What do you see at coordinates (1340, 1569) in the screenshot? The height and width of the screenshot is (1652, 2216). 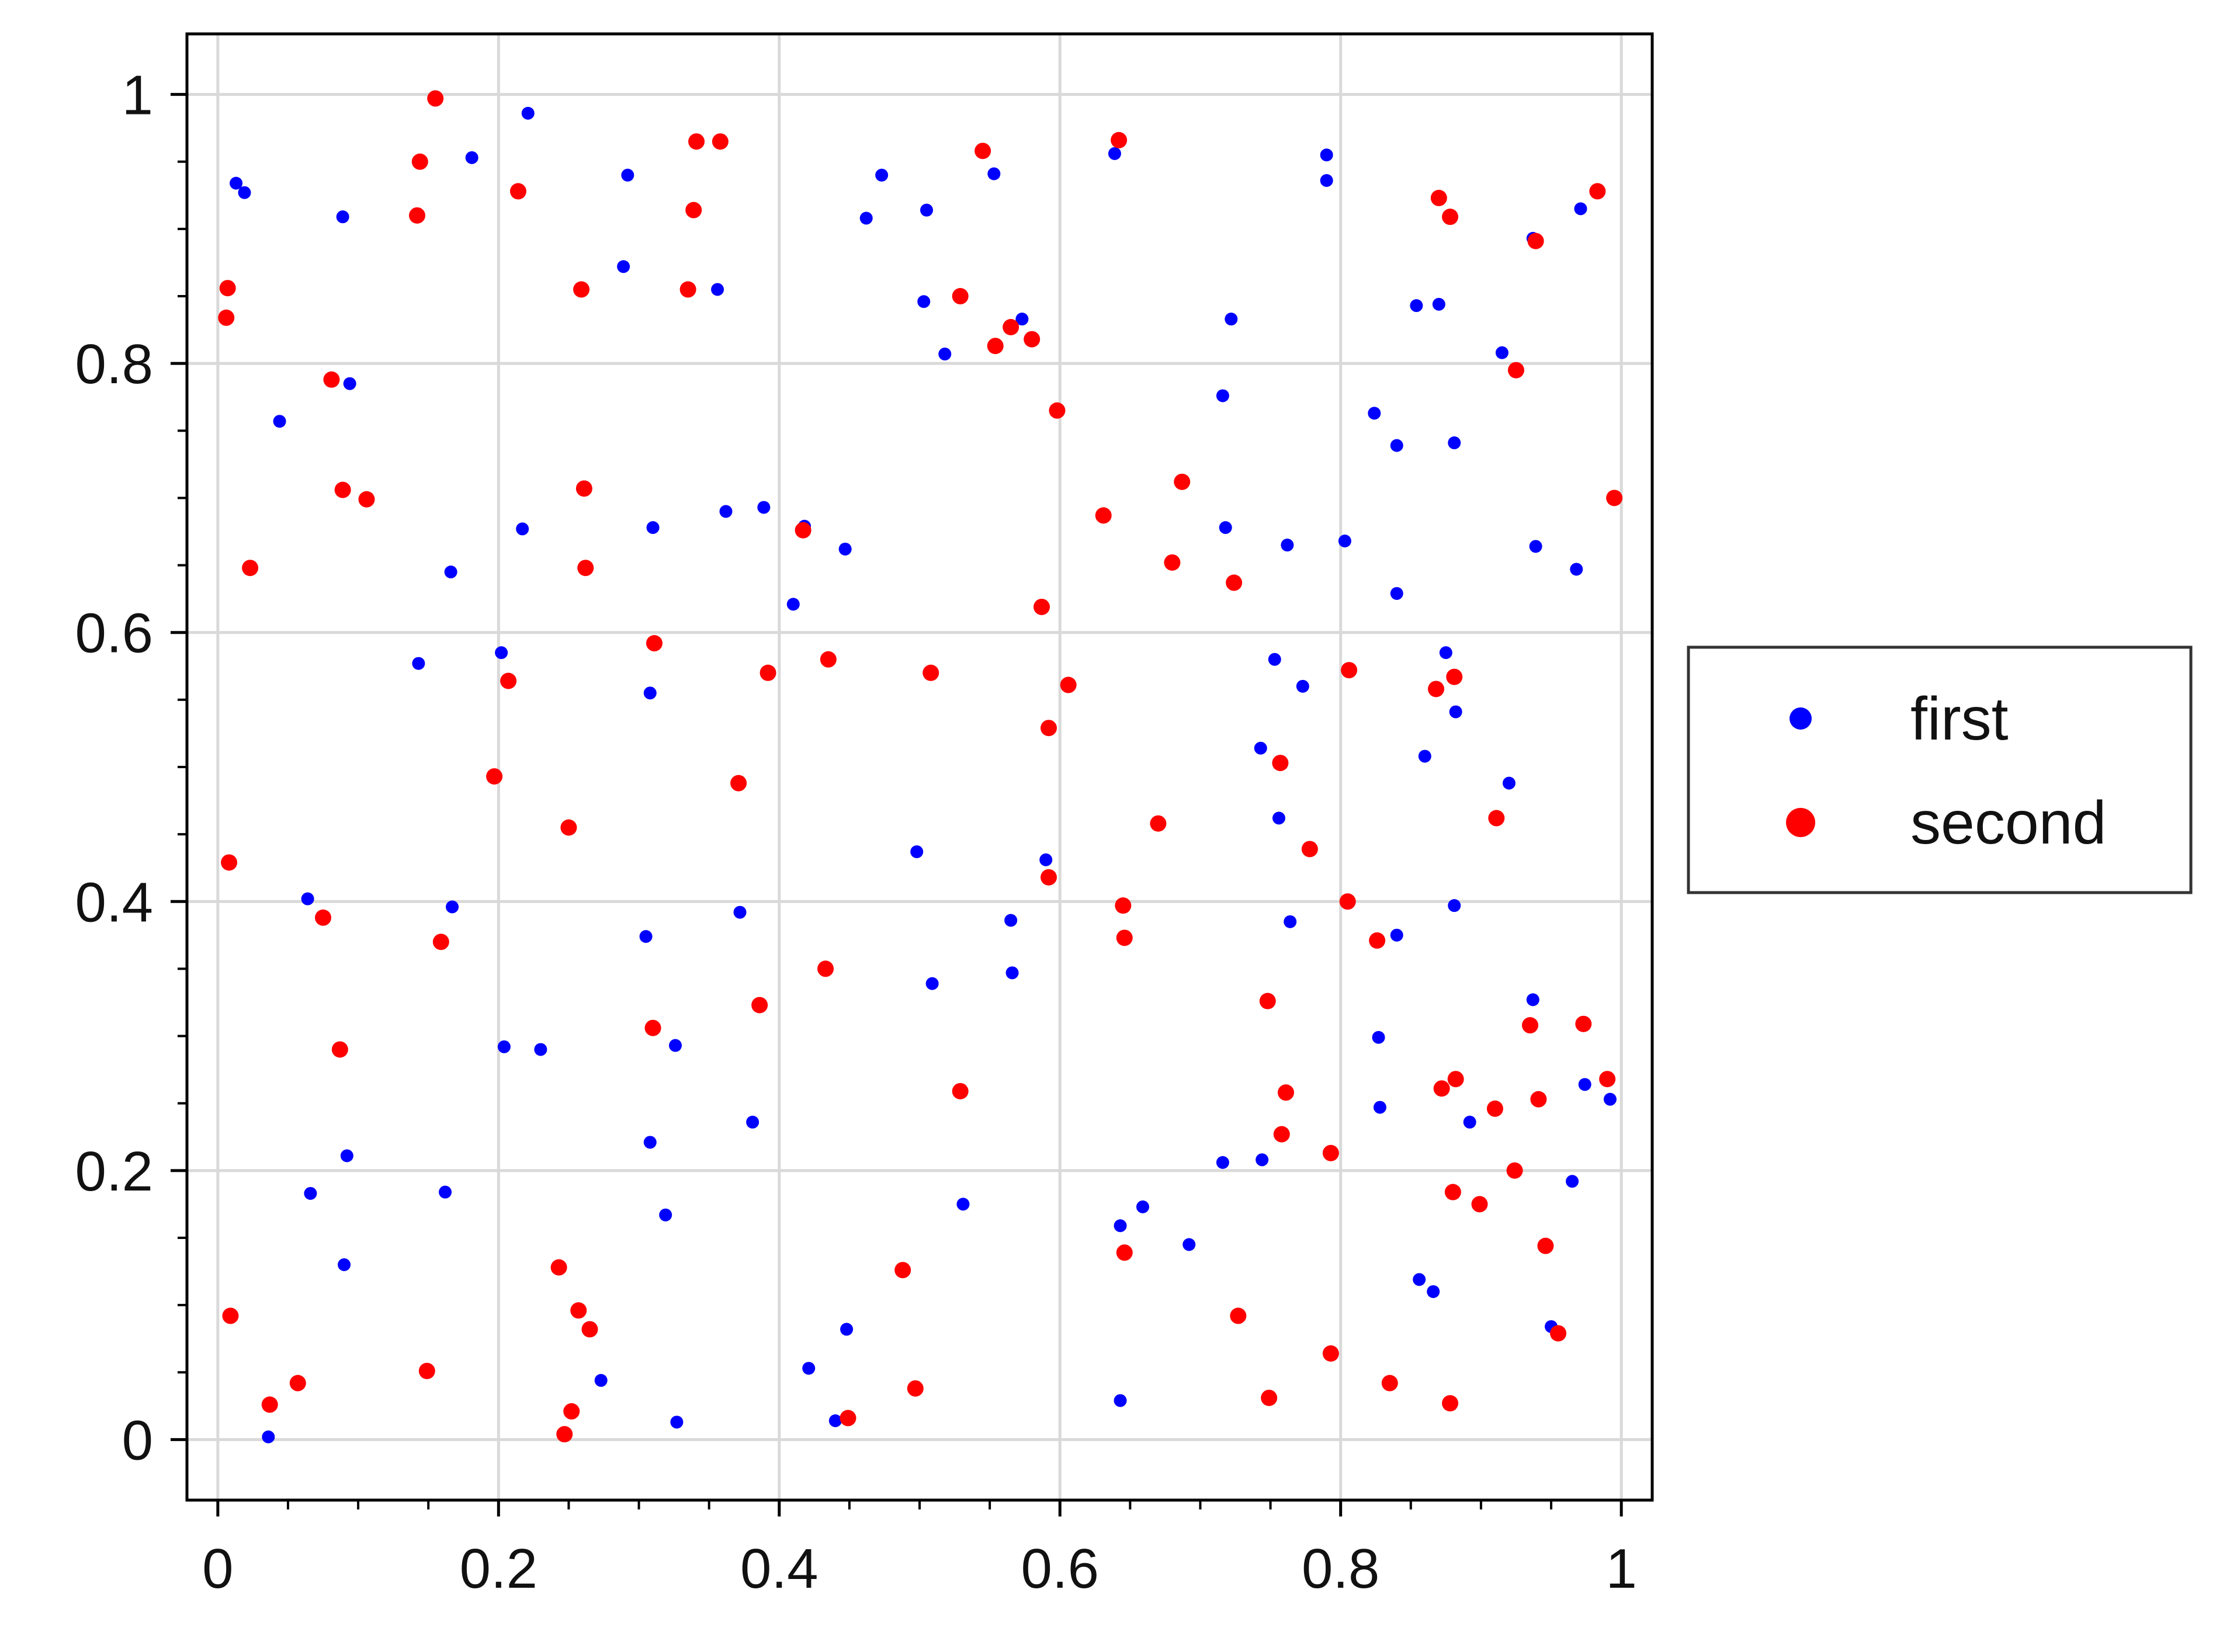 I see `x-tick-label: 0.8` at bounding box center [1340, 1569].